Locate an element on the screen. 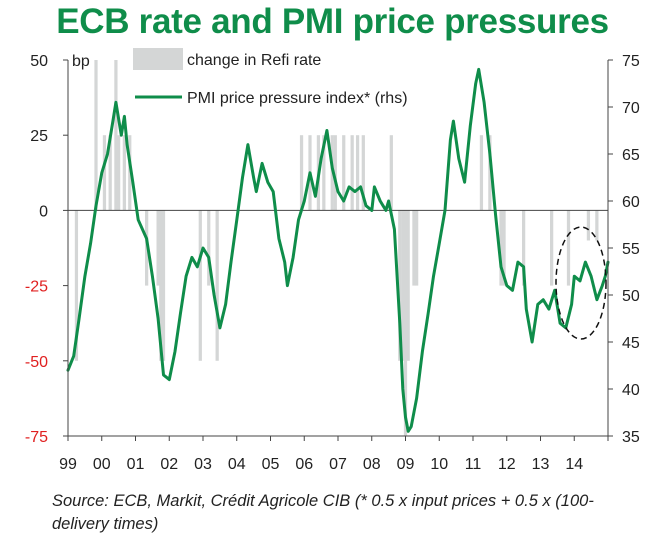 This screenshot has width=665, height=543. x-tick-label: 08 is located at coordinates (372, 464).